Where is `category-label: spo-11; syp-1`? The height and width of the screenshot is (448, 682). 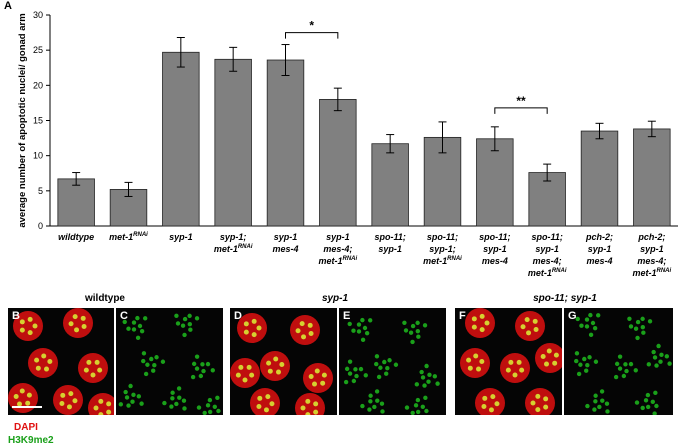
category-label: spo-11; syp-1 is located at coordinates (389, 243).